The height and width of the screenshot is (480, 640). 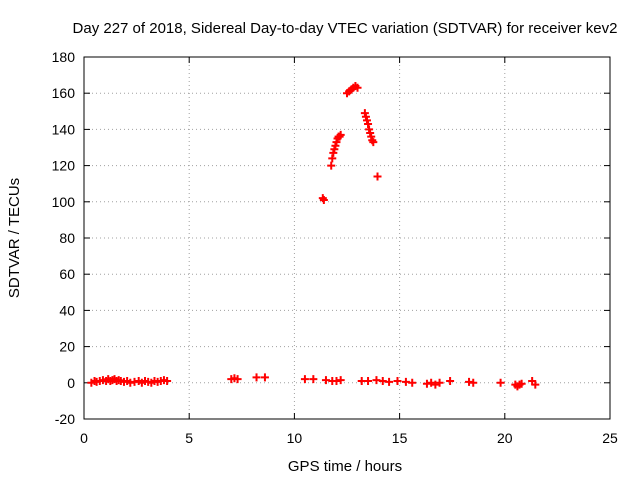 What do you see at coordinates (64, 166) in the screenshot?
I see `y-tick-label: 120` at bounding box center [64, 166].